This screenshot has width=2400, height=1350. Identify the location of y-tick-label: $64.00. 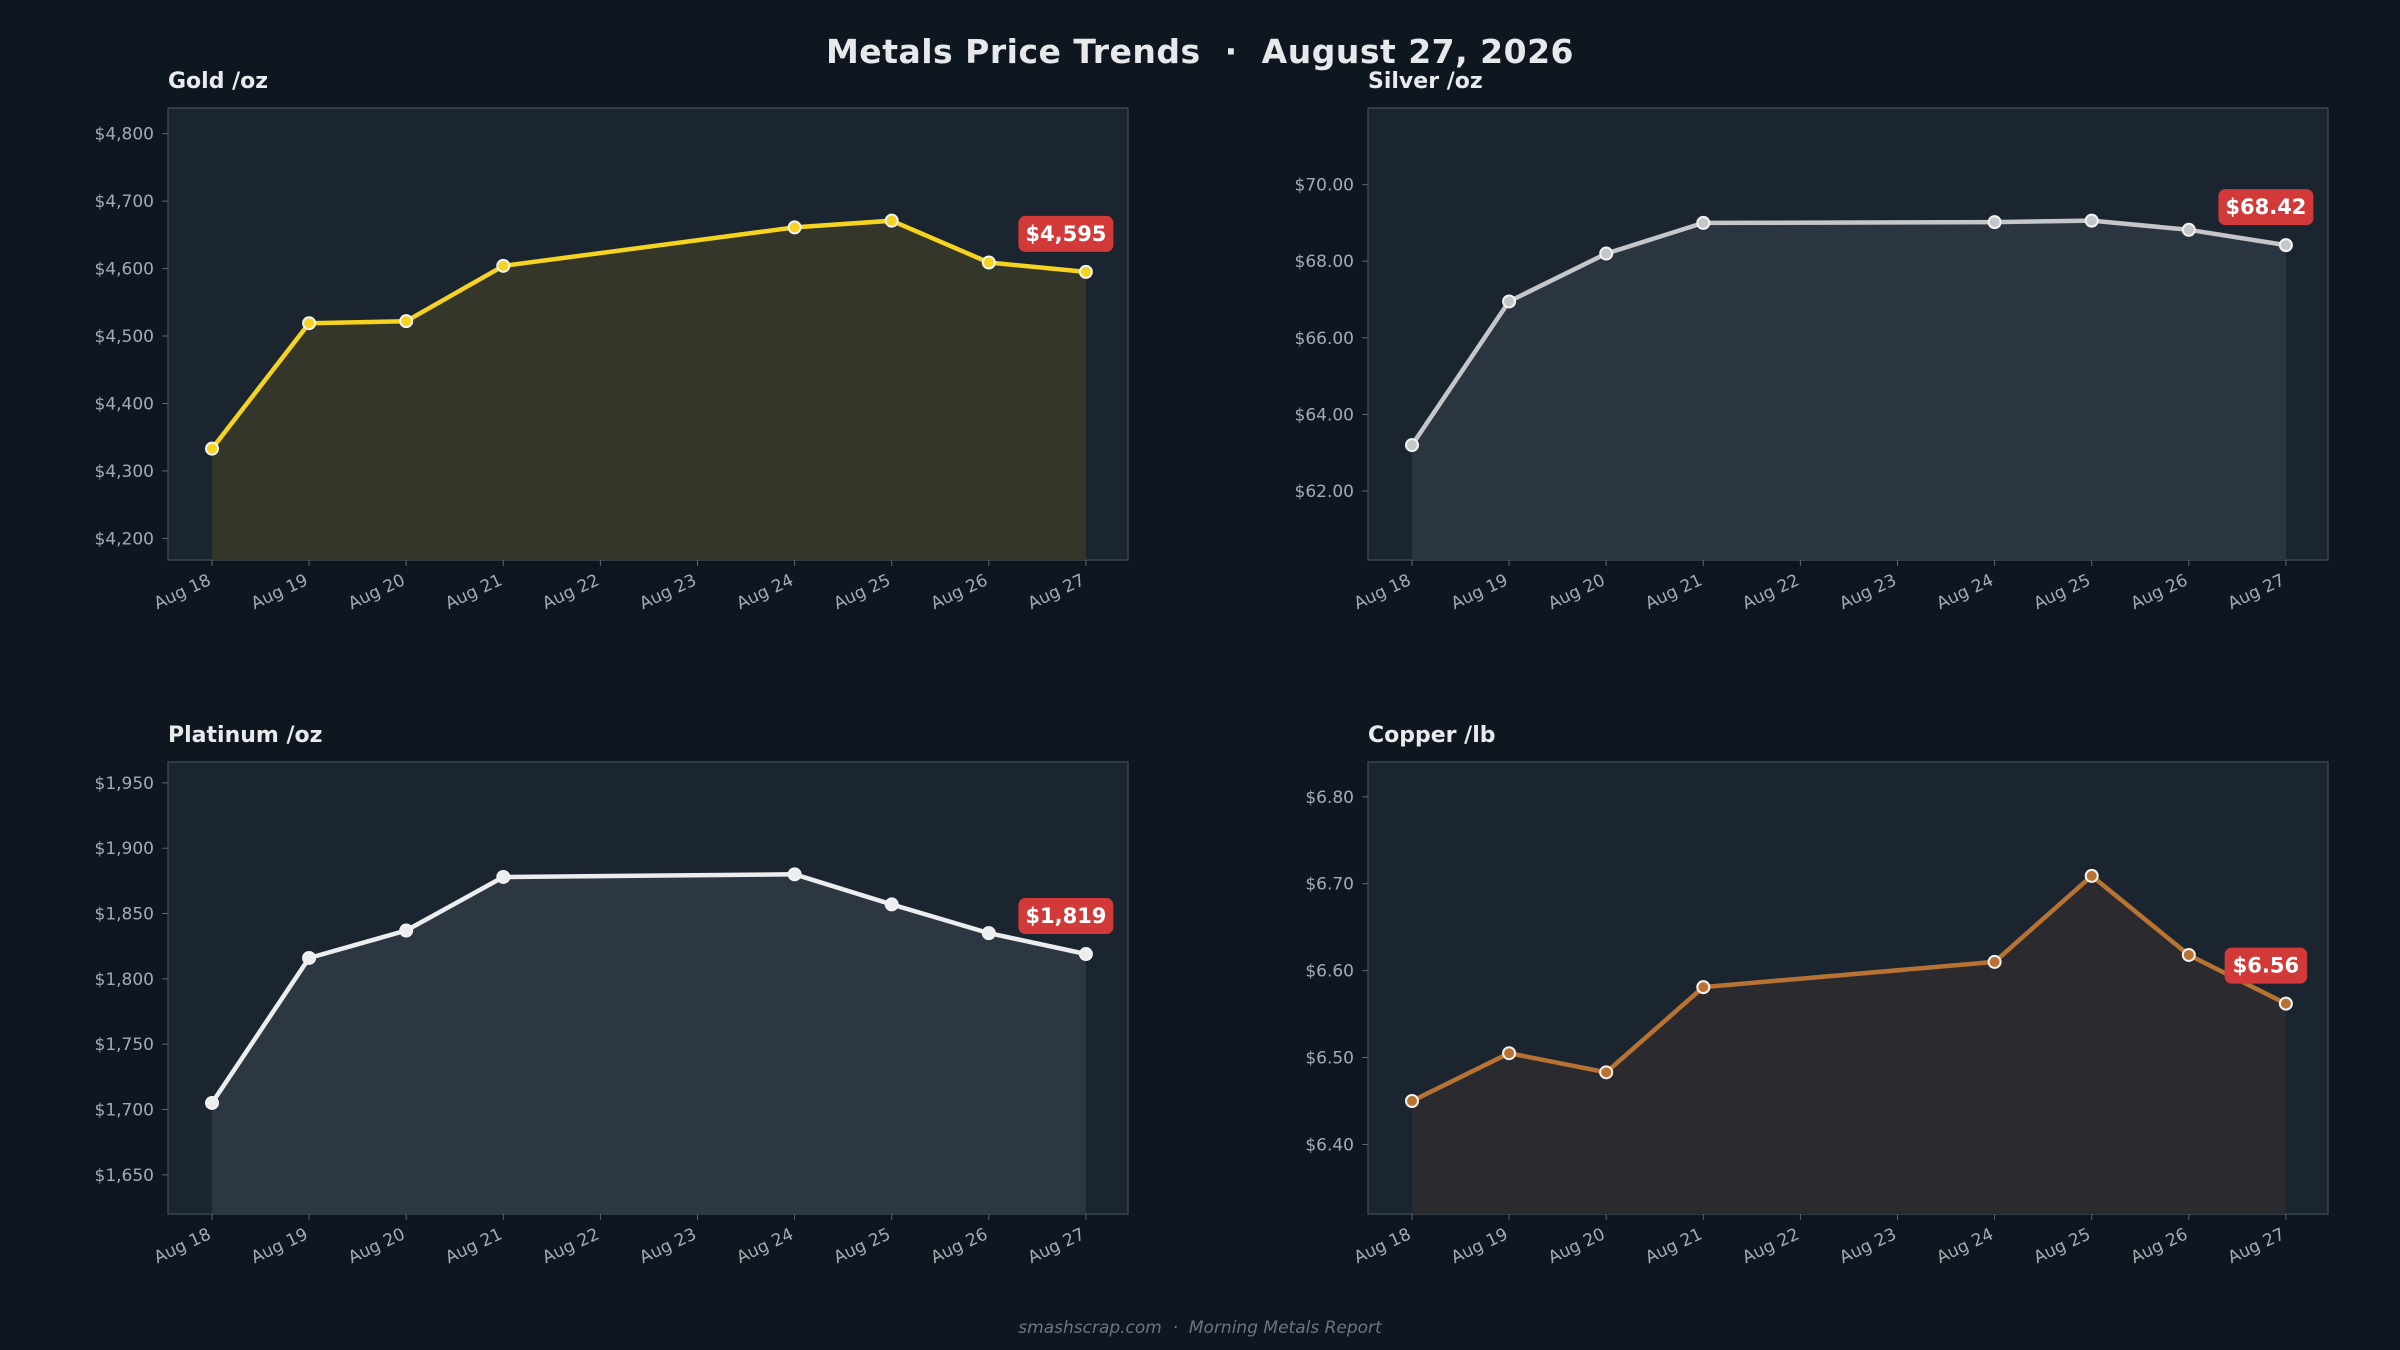
(1324, 415).